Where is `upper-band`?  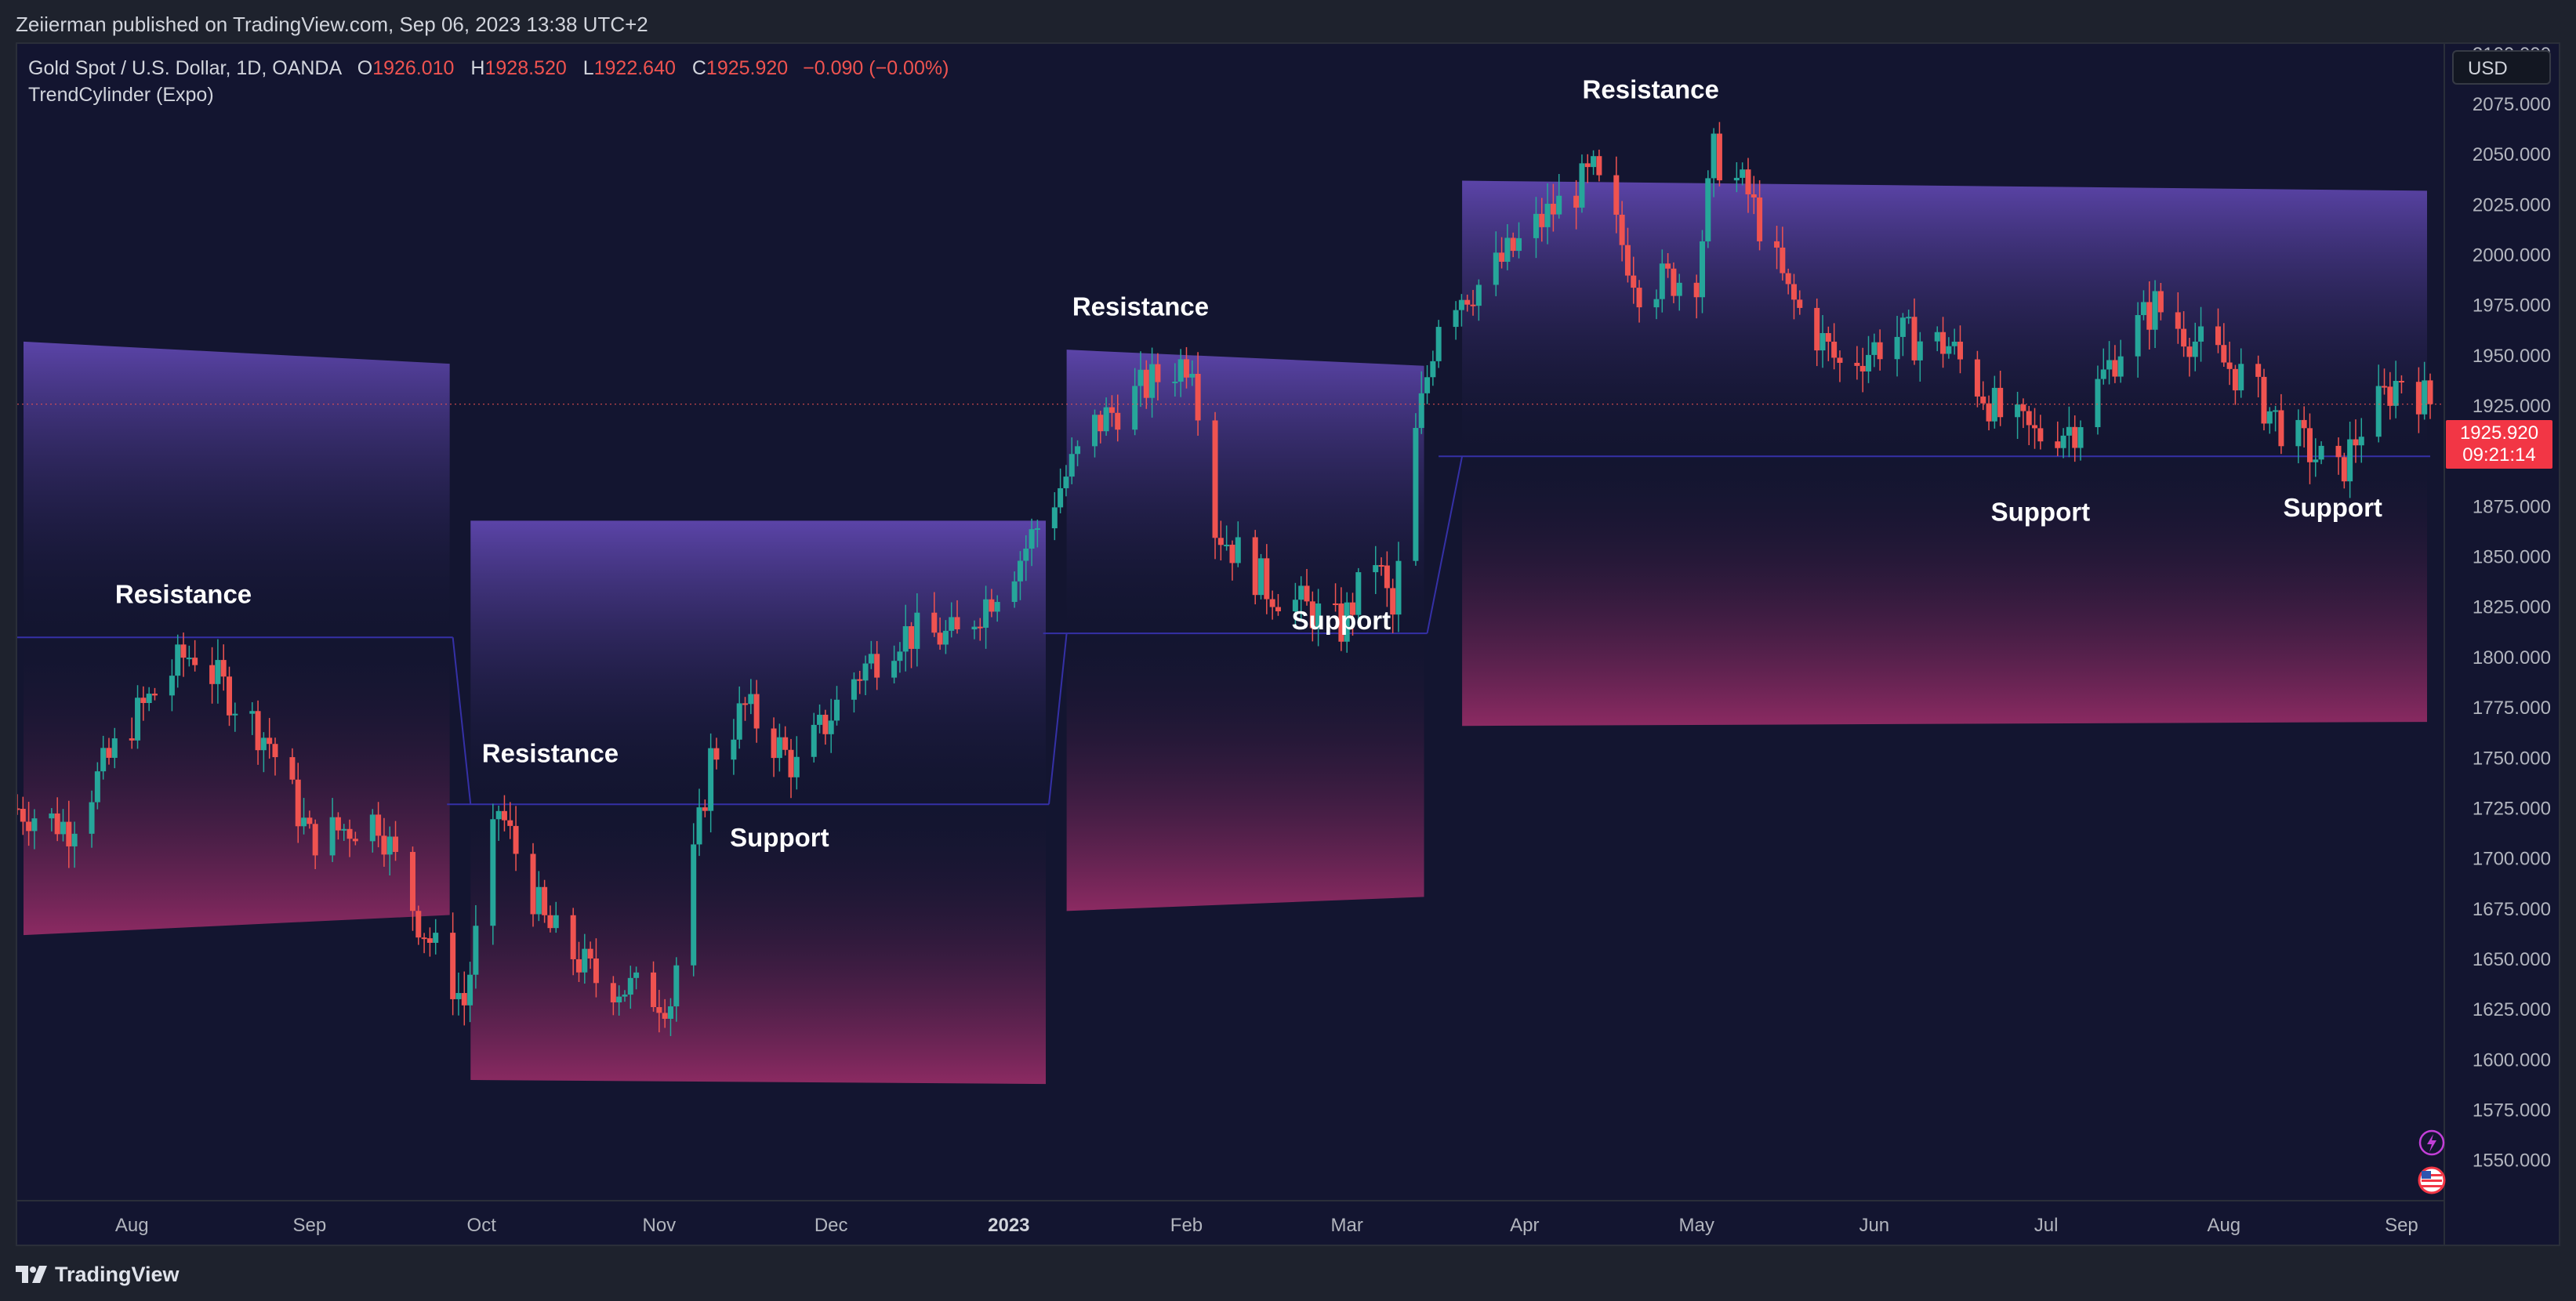
upper-band is located at coordinates (1245, 492).